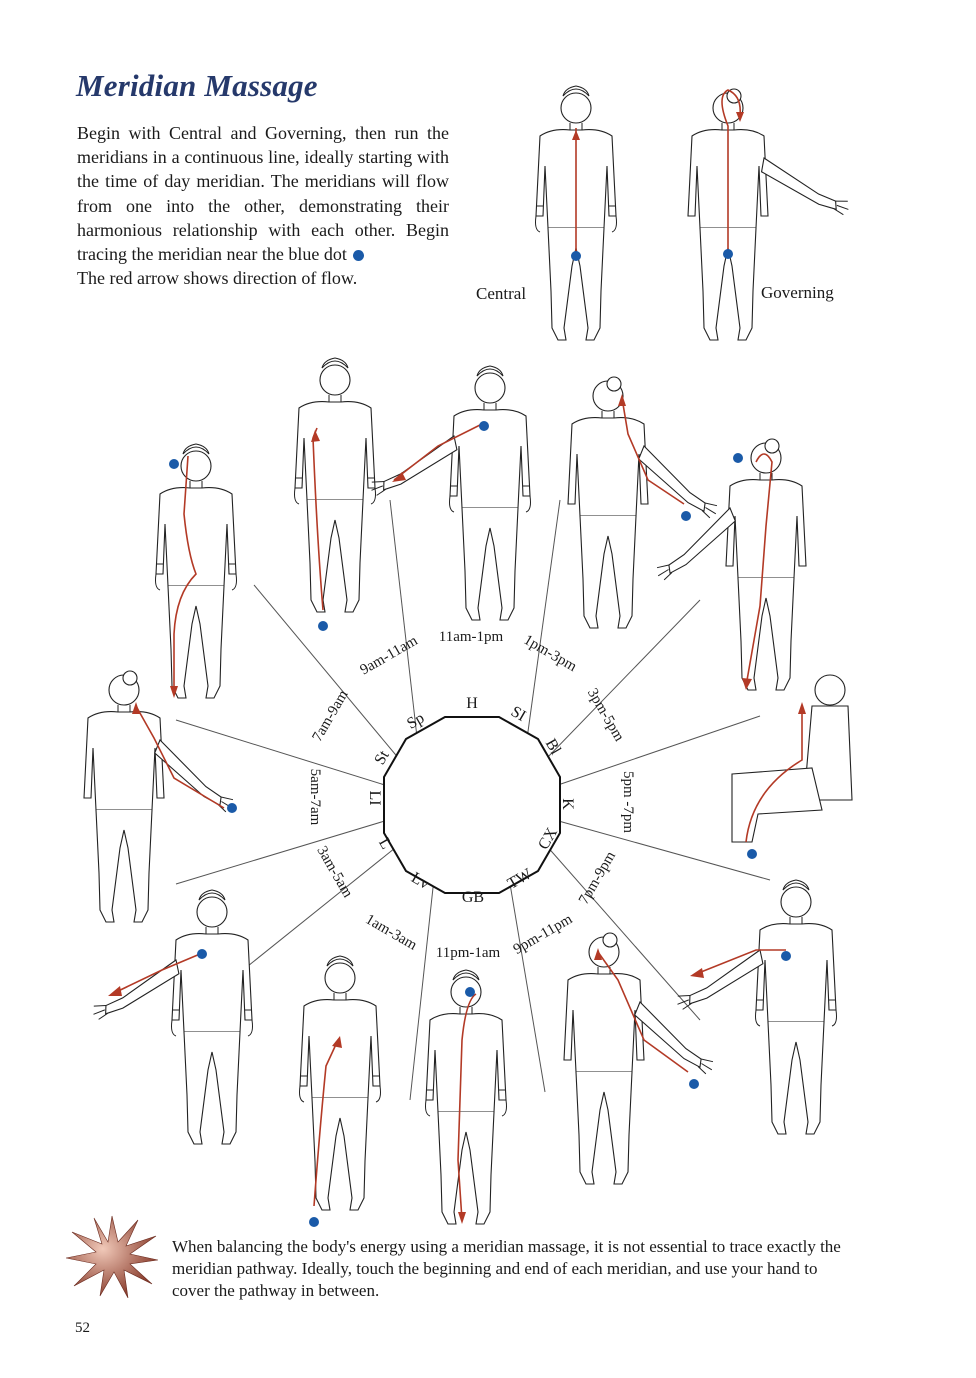 The height and width of the screenshot is (1378, 976). What do you see at coordinates (112, 1256) in the screenshot?
I see `starburst-icon` at bounding box center [112, 1256].